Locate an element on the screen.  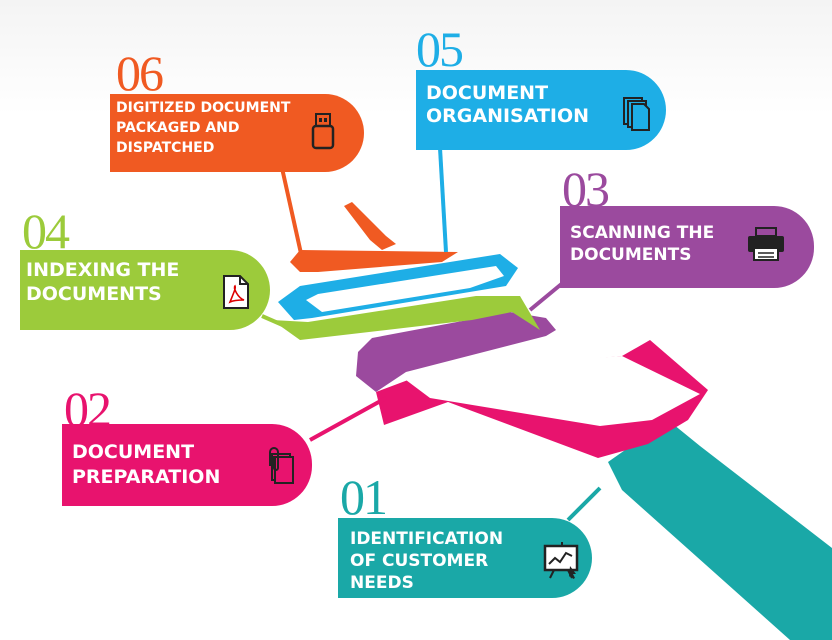
step-05-line-2: ORGANISATION is located at coordinates (508, 116).